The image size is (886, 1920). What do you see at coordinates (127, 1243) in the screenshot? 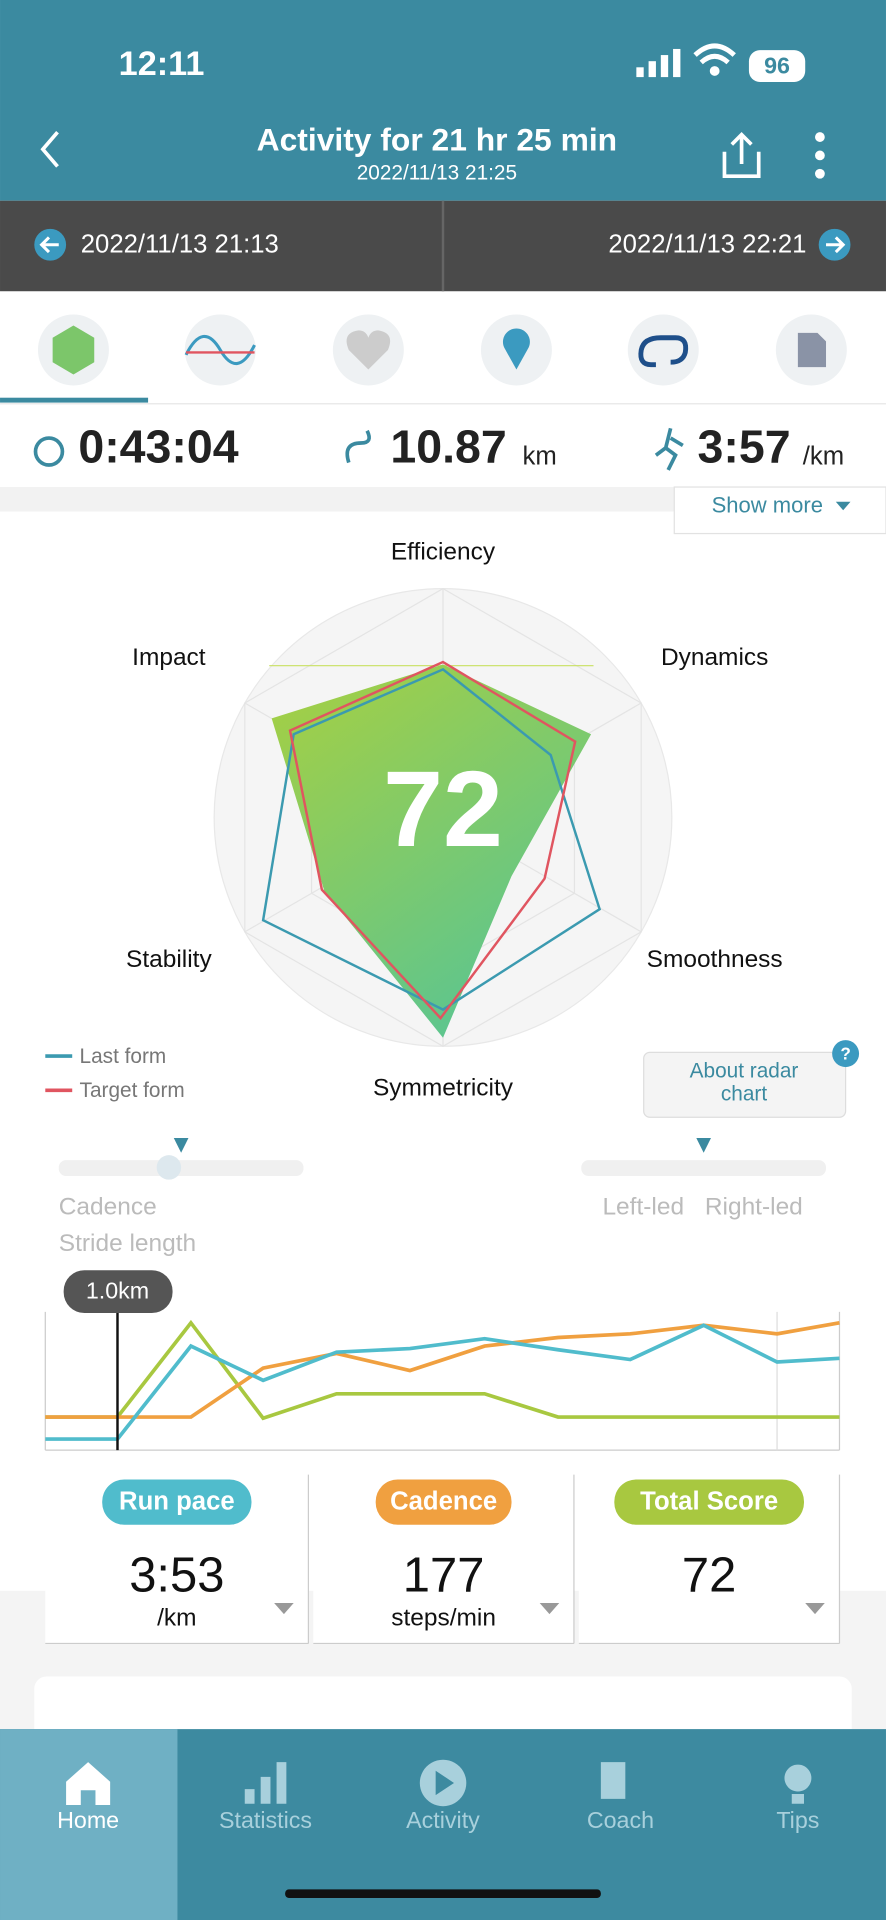
I see `slider-label: Stride length` at bounding box center [127, 1243].